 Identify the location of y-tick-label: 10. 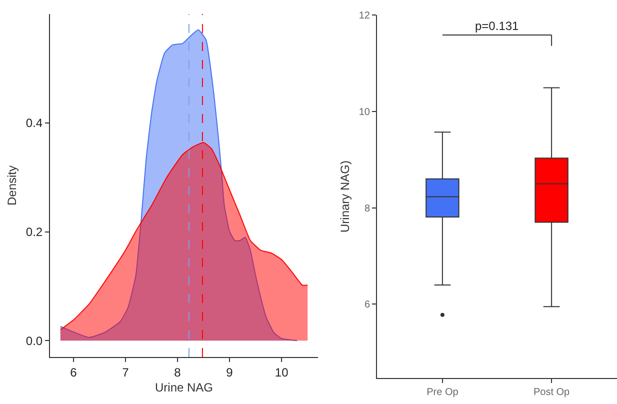
(364, 112).